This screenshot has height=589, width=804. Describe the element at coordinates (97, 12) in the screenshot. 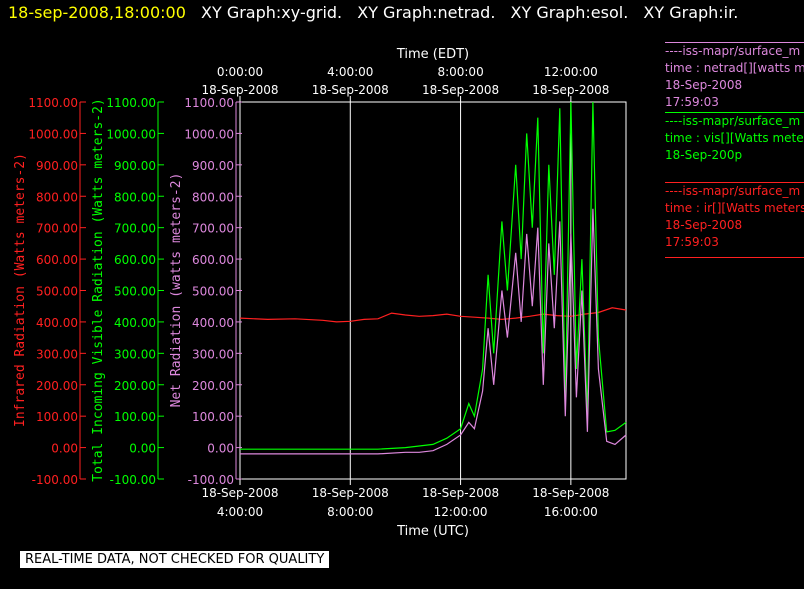

I see `title-timestamp: 18-sep-2008,18:00:00` at that location.